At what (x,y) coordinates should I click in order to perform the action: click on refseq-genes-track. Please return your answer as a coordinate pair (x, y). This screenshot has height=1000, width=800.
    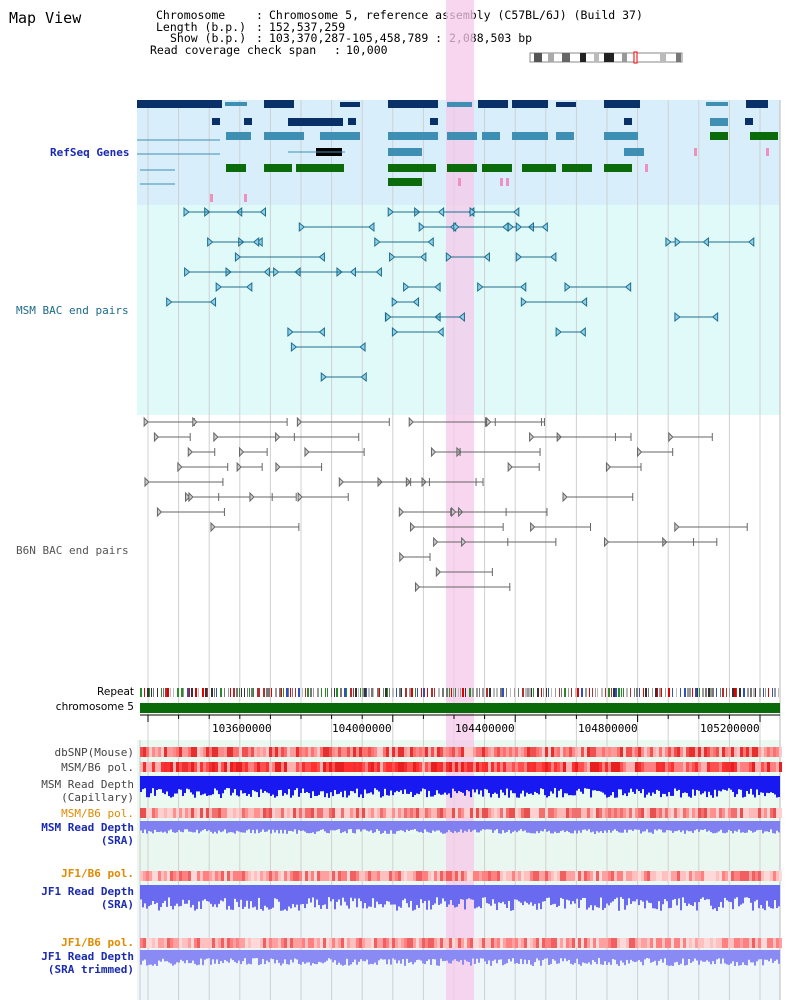
    Looking at the image, I should click on (457, 151).